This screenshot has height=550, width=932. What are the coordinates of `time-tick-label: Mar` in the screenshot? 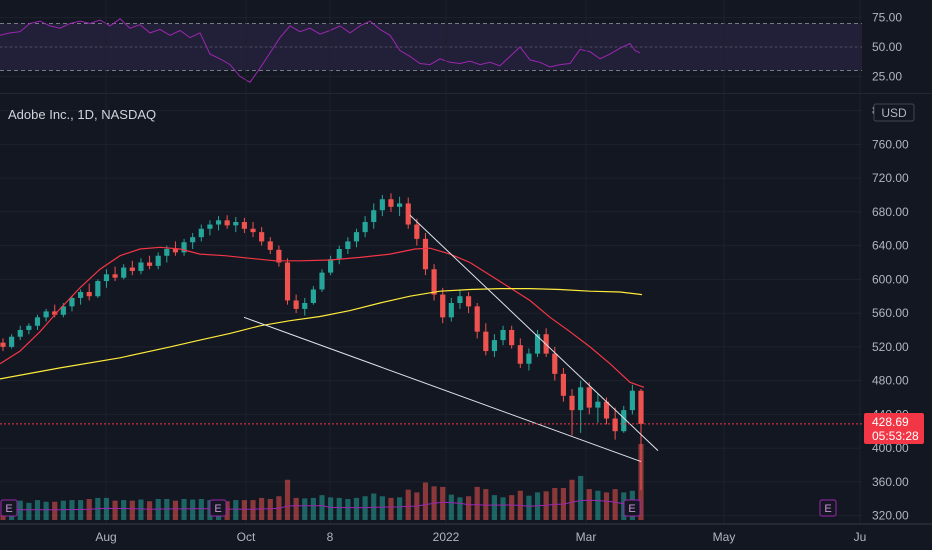 It's located at (586, 537).